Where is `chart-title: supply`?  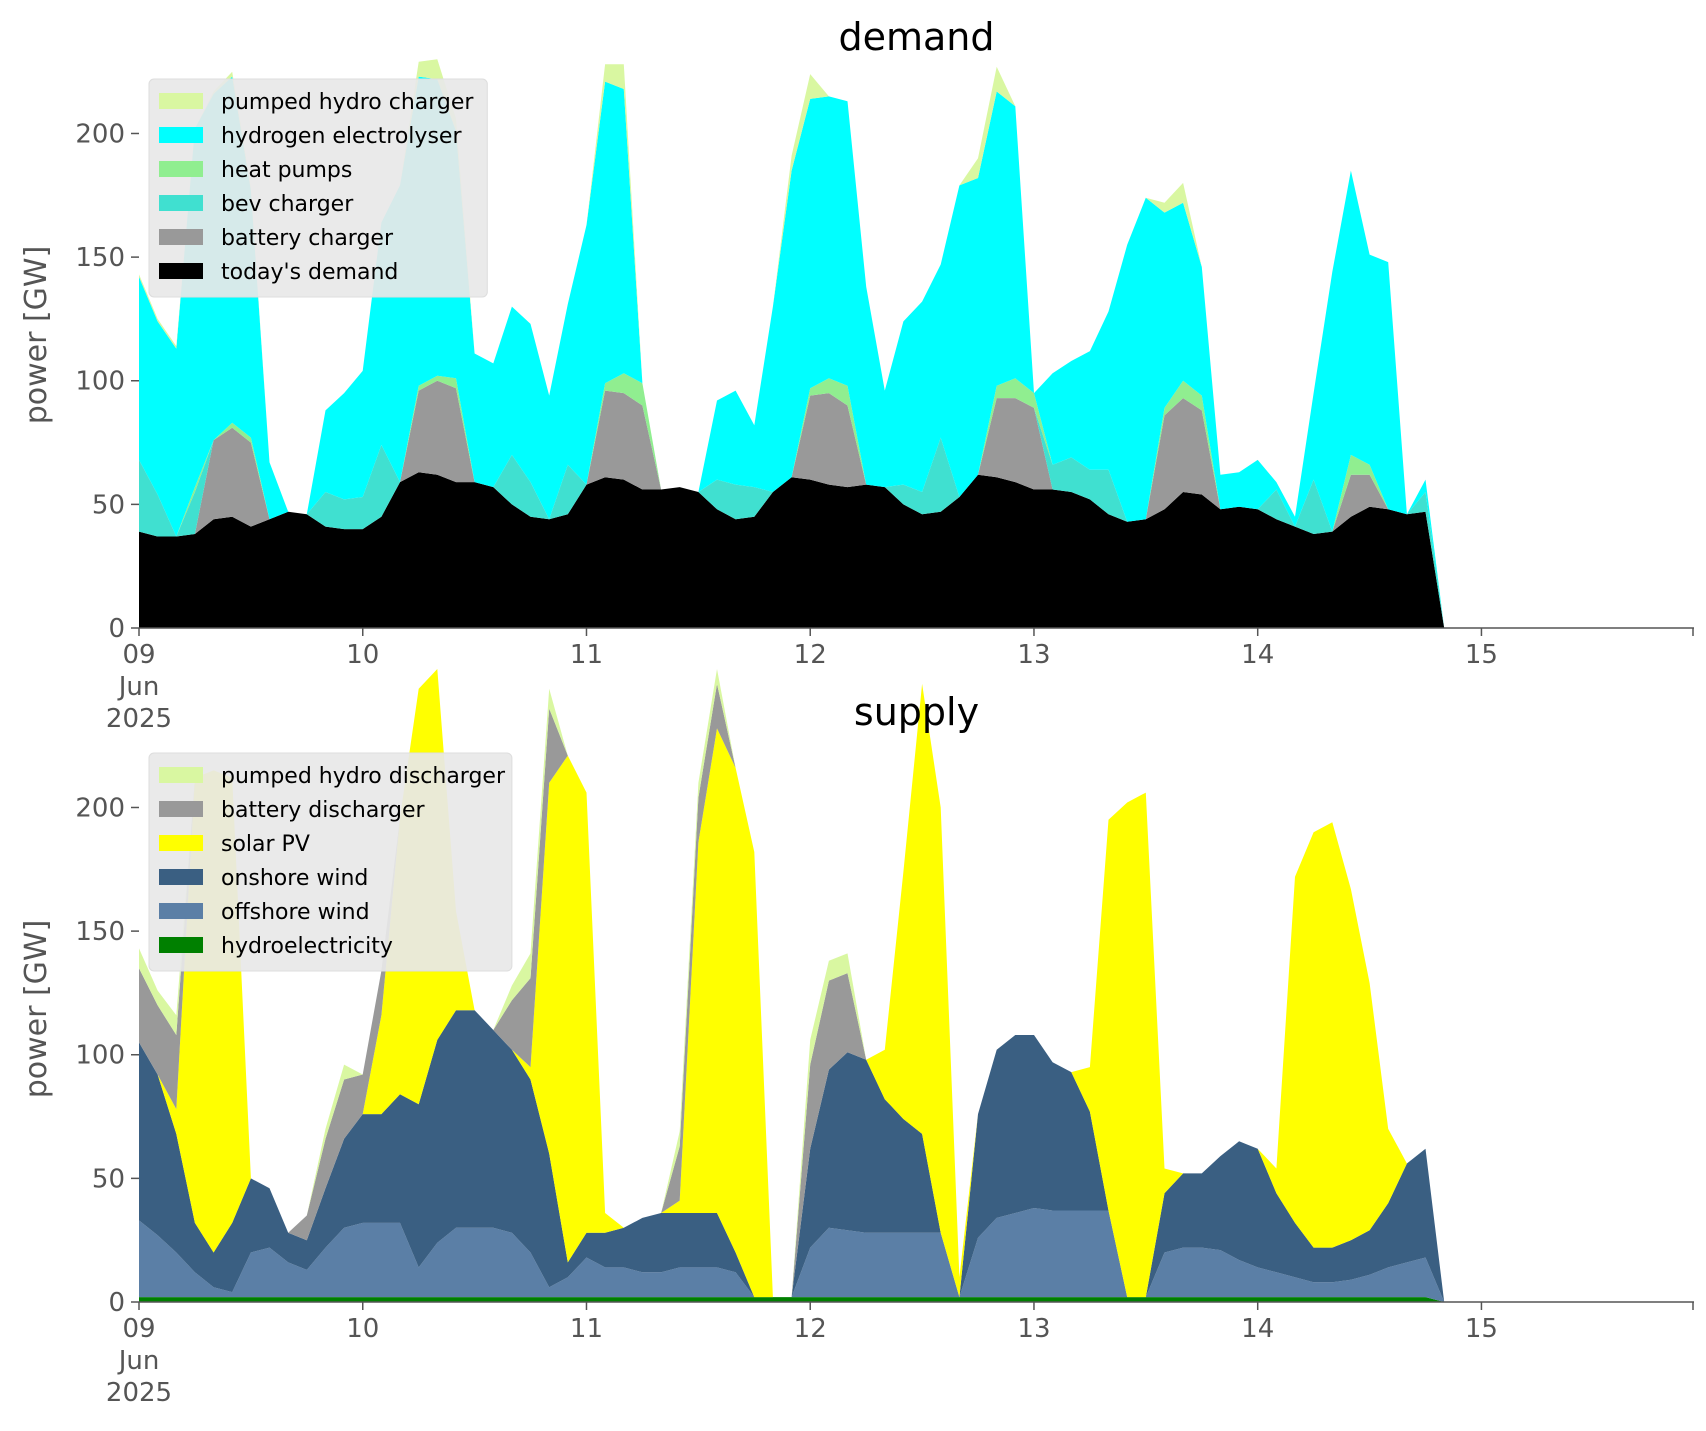
chart-title: supply is located at coordinates (916, 712).